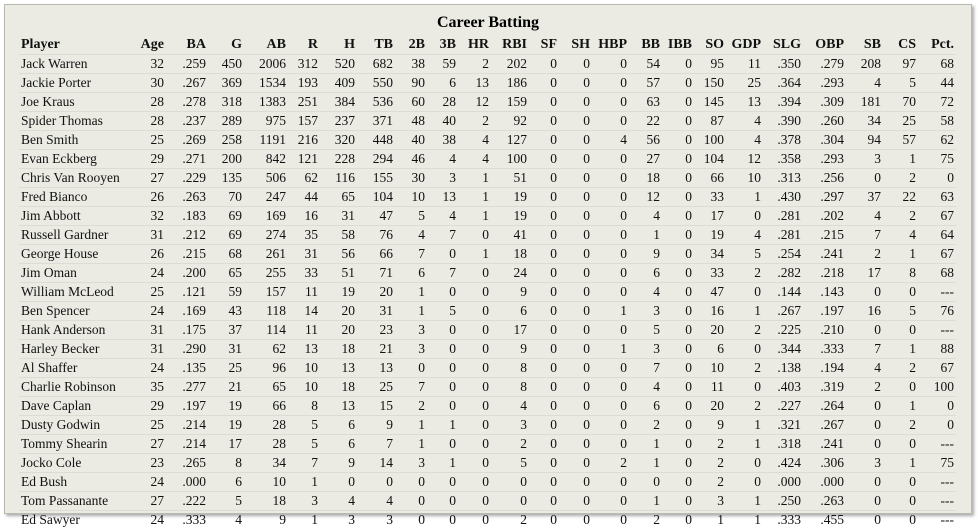 The height and width of the screenshot is (529, 978). Describe the element at coordinates (304, 273) in the screenshot. I see `stat-cell: 33` at that location.